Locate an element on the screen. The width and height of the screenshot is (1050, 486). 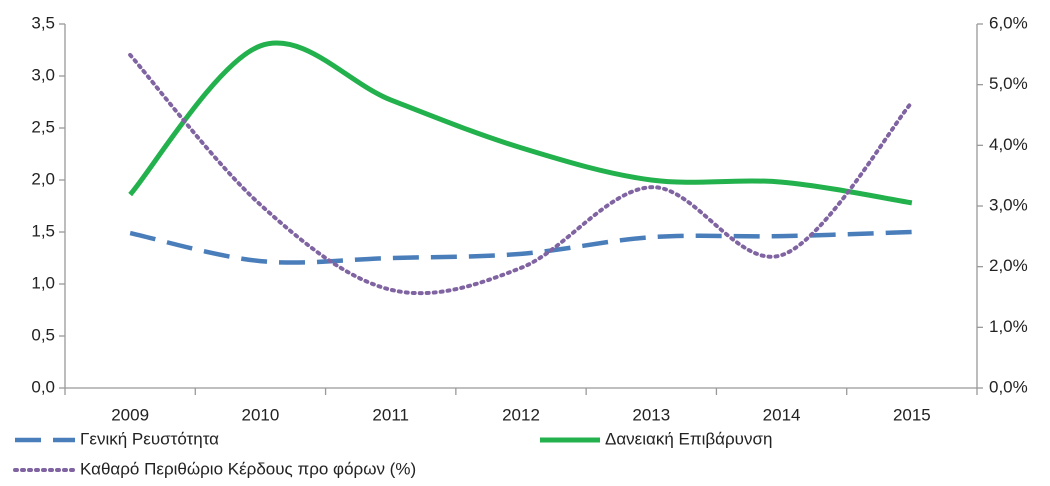
x-tick-label: 2009 is located at coordinates (130, 414).